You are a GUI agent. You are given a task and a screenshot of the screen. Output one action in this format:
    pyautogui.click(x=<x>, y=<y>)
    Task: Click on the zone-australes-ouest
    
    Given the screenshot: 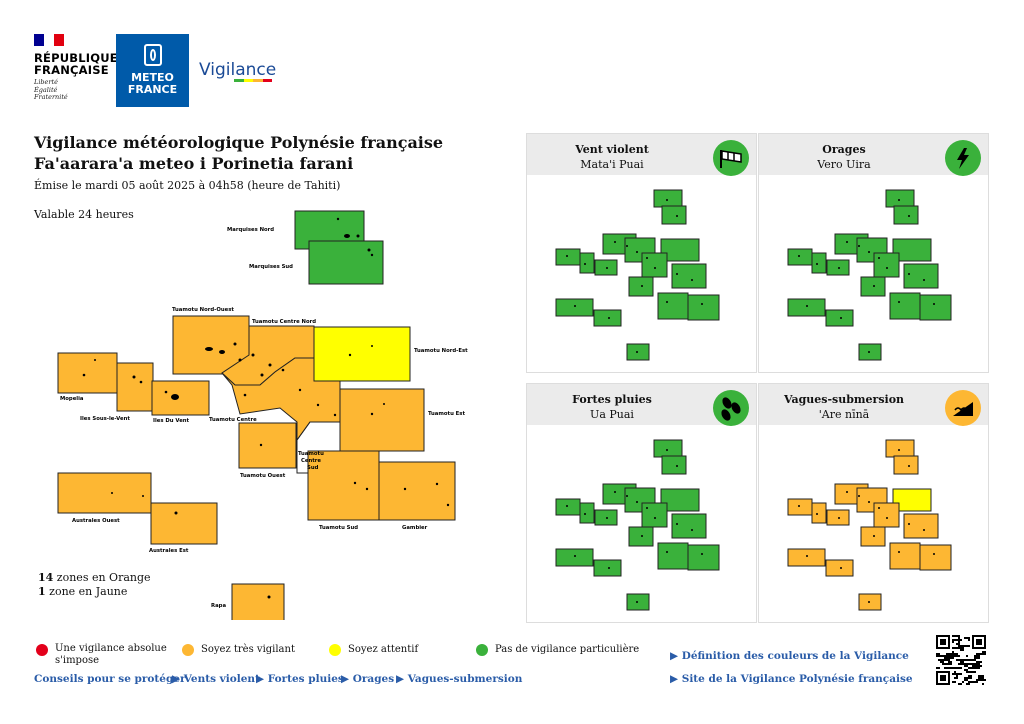 What is the action you would take?
    pyautogui.click(x=104, y=493)
    